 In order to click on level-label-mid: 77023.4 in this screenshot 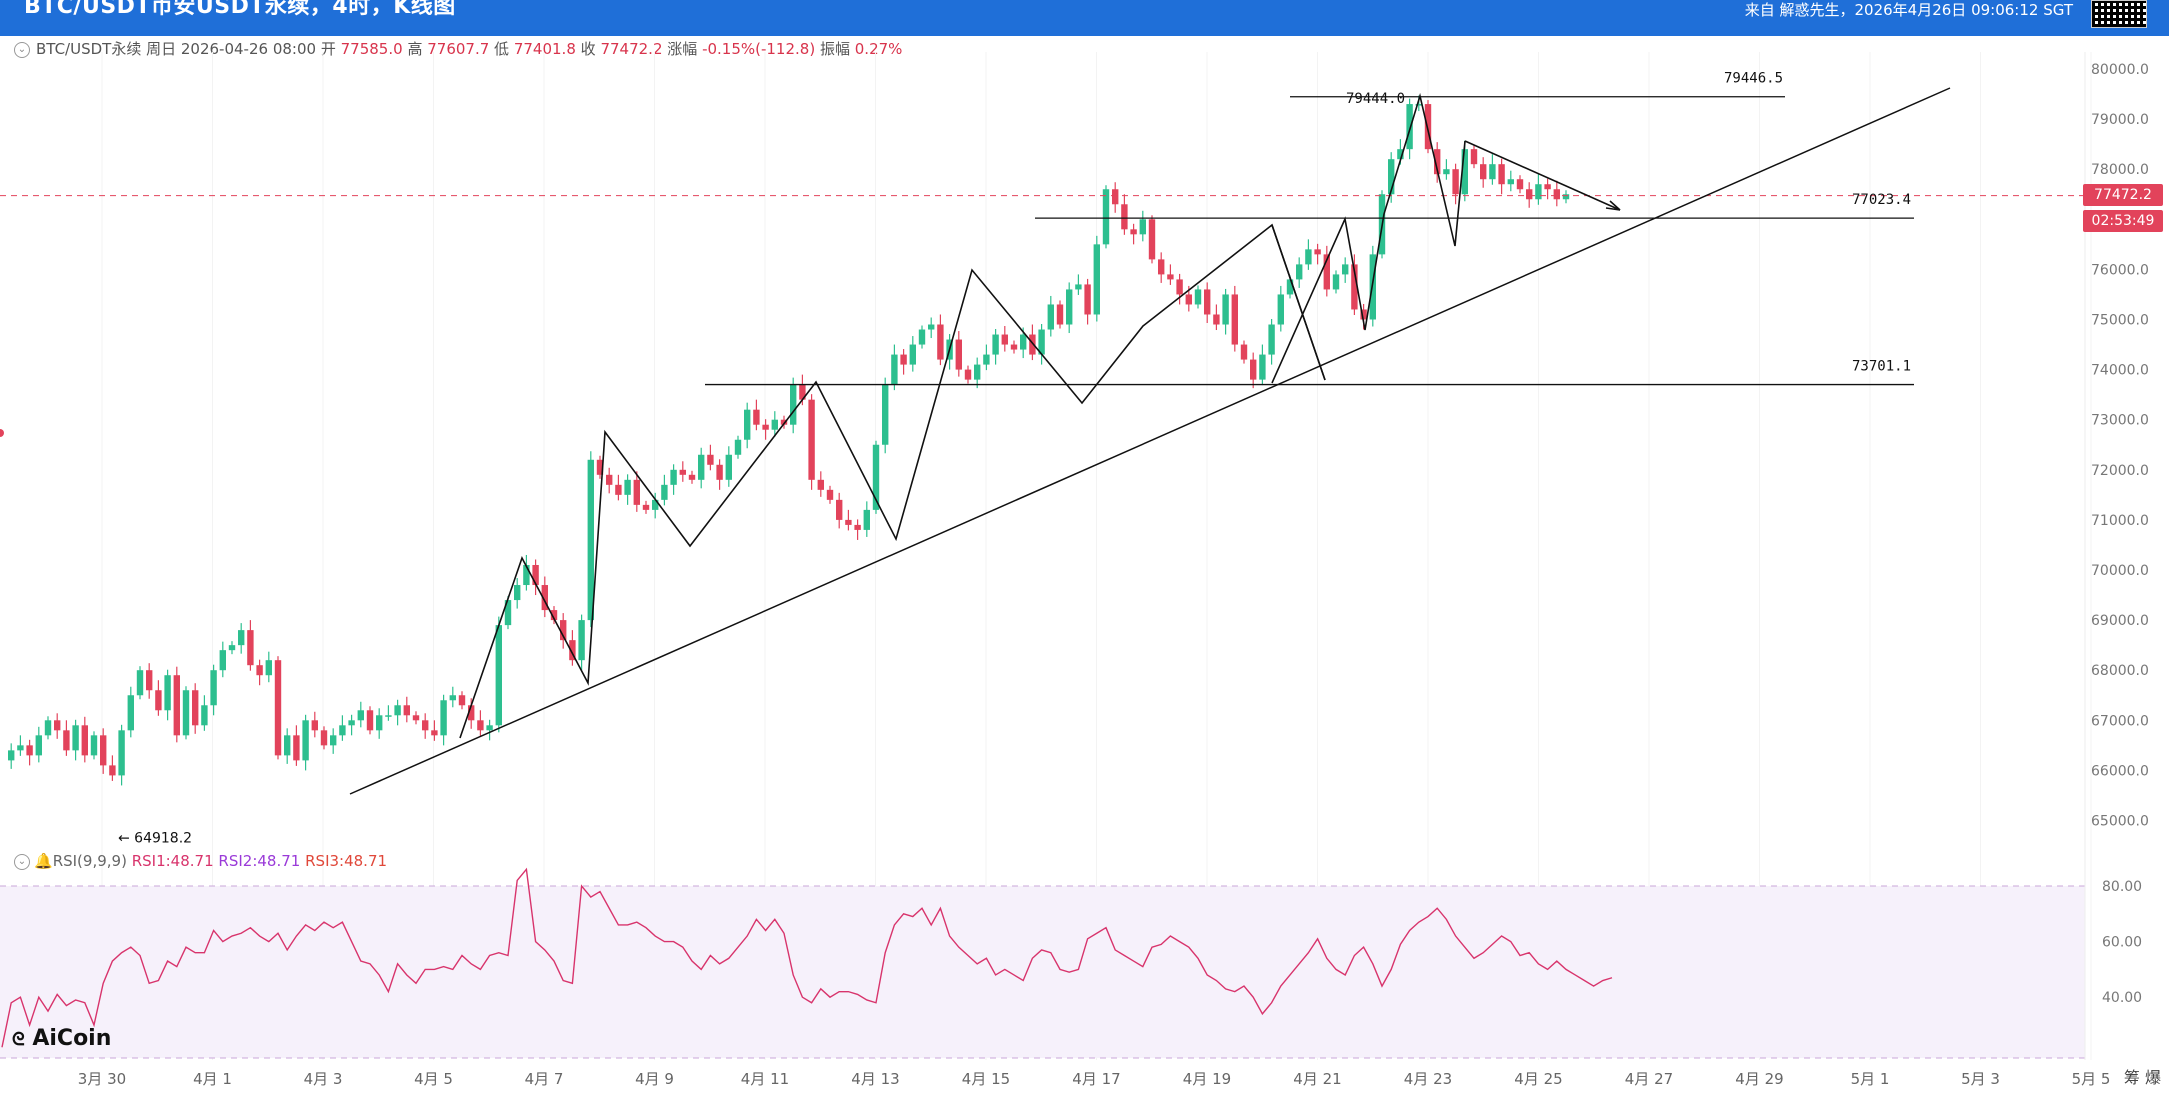, I will do `click(1881, 200)`.